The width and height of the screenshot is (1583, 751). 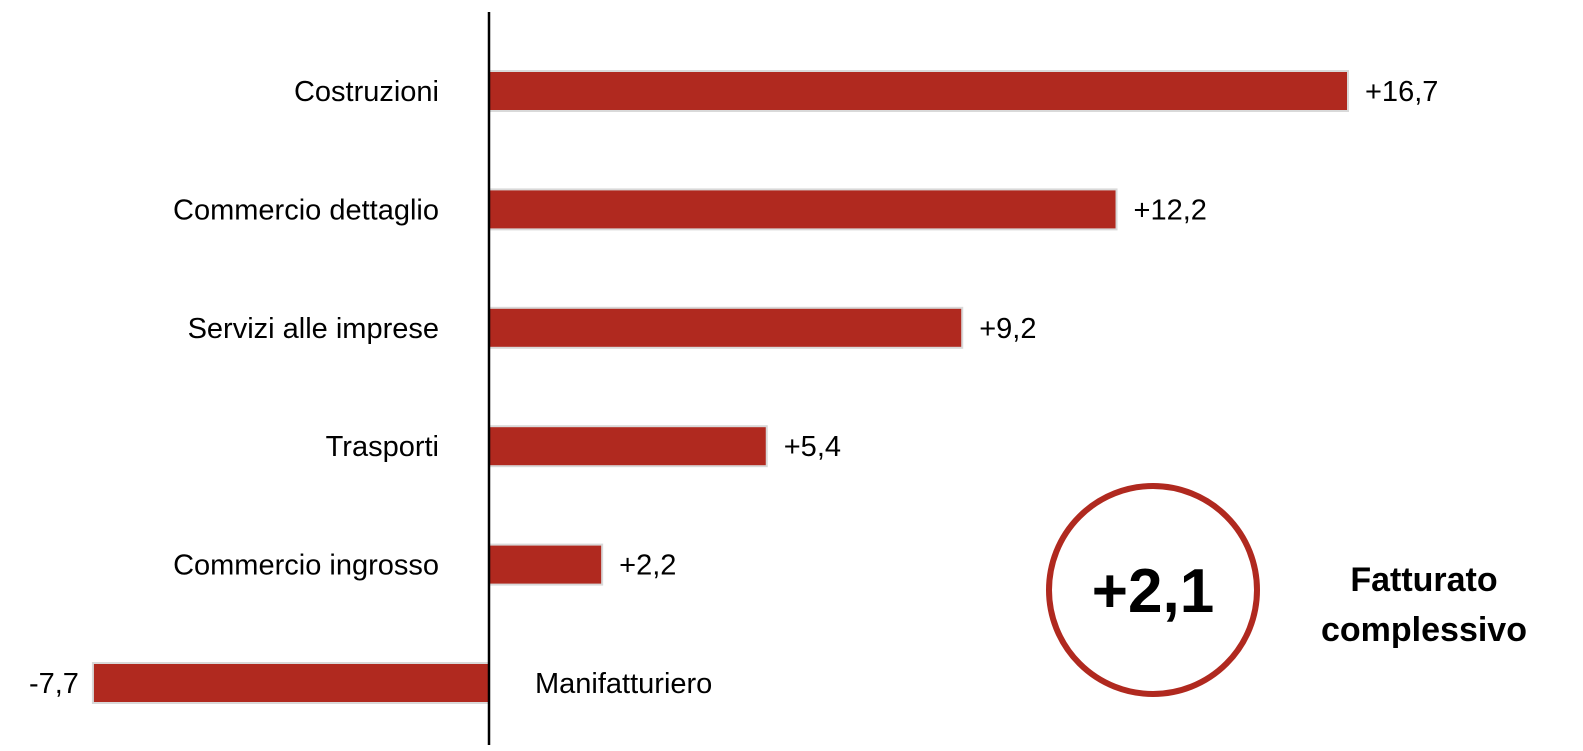 I want to click on bar-trasporti, so click(x=628, y=446).